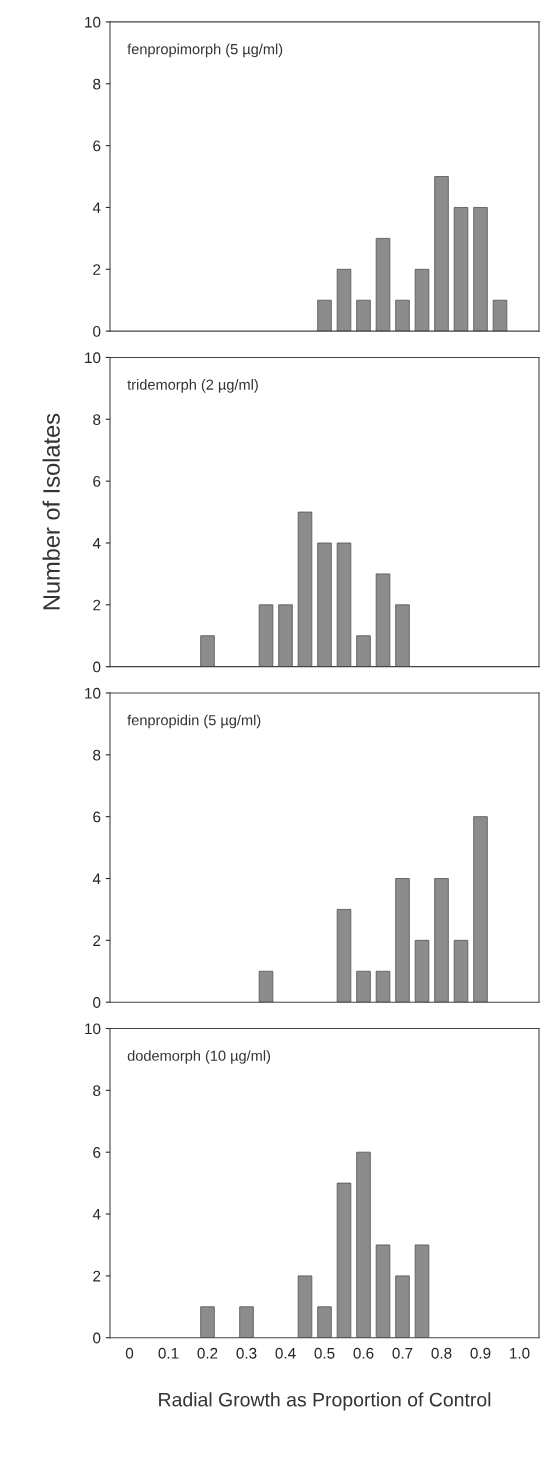 The height and width of the screenshot is (1462, 550). I want to click on y-axis-title: Number of Isolates, so click(51, 511).